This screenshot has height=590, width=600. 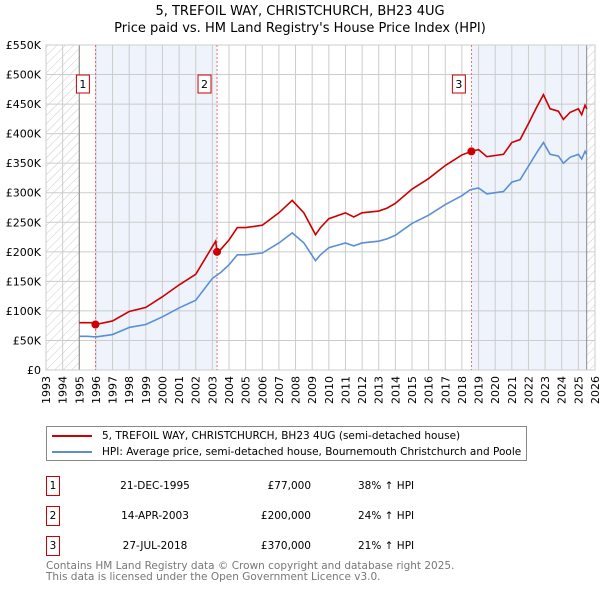 What do you see at coordinates (285, 516) in the screenshot?
I see `sale-price: £200,000` at bounding box center [285, 516].